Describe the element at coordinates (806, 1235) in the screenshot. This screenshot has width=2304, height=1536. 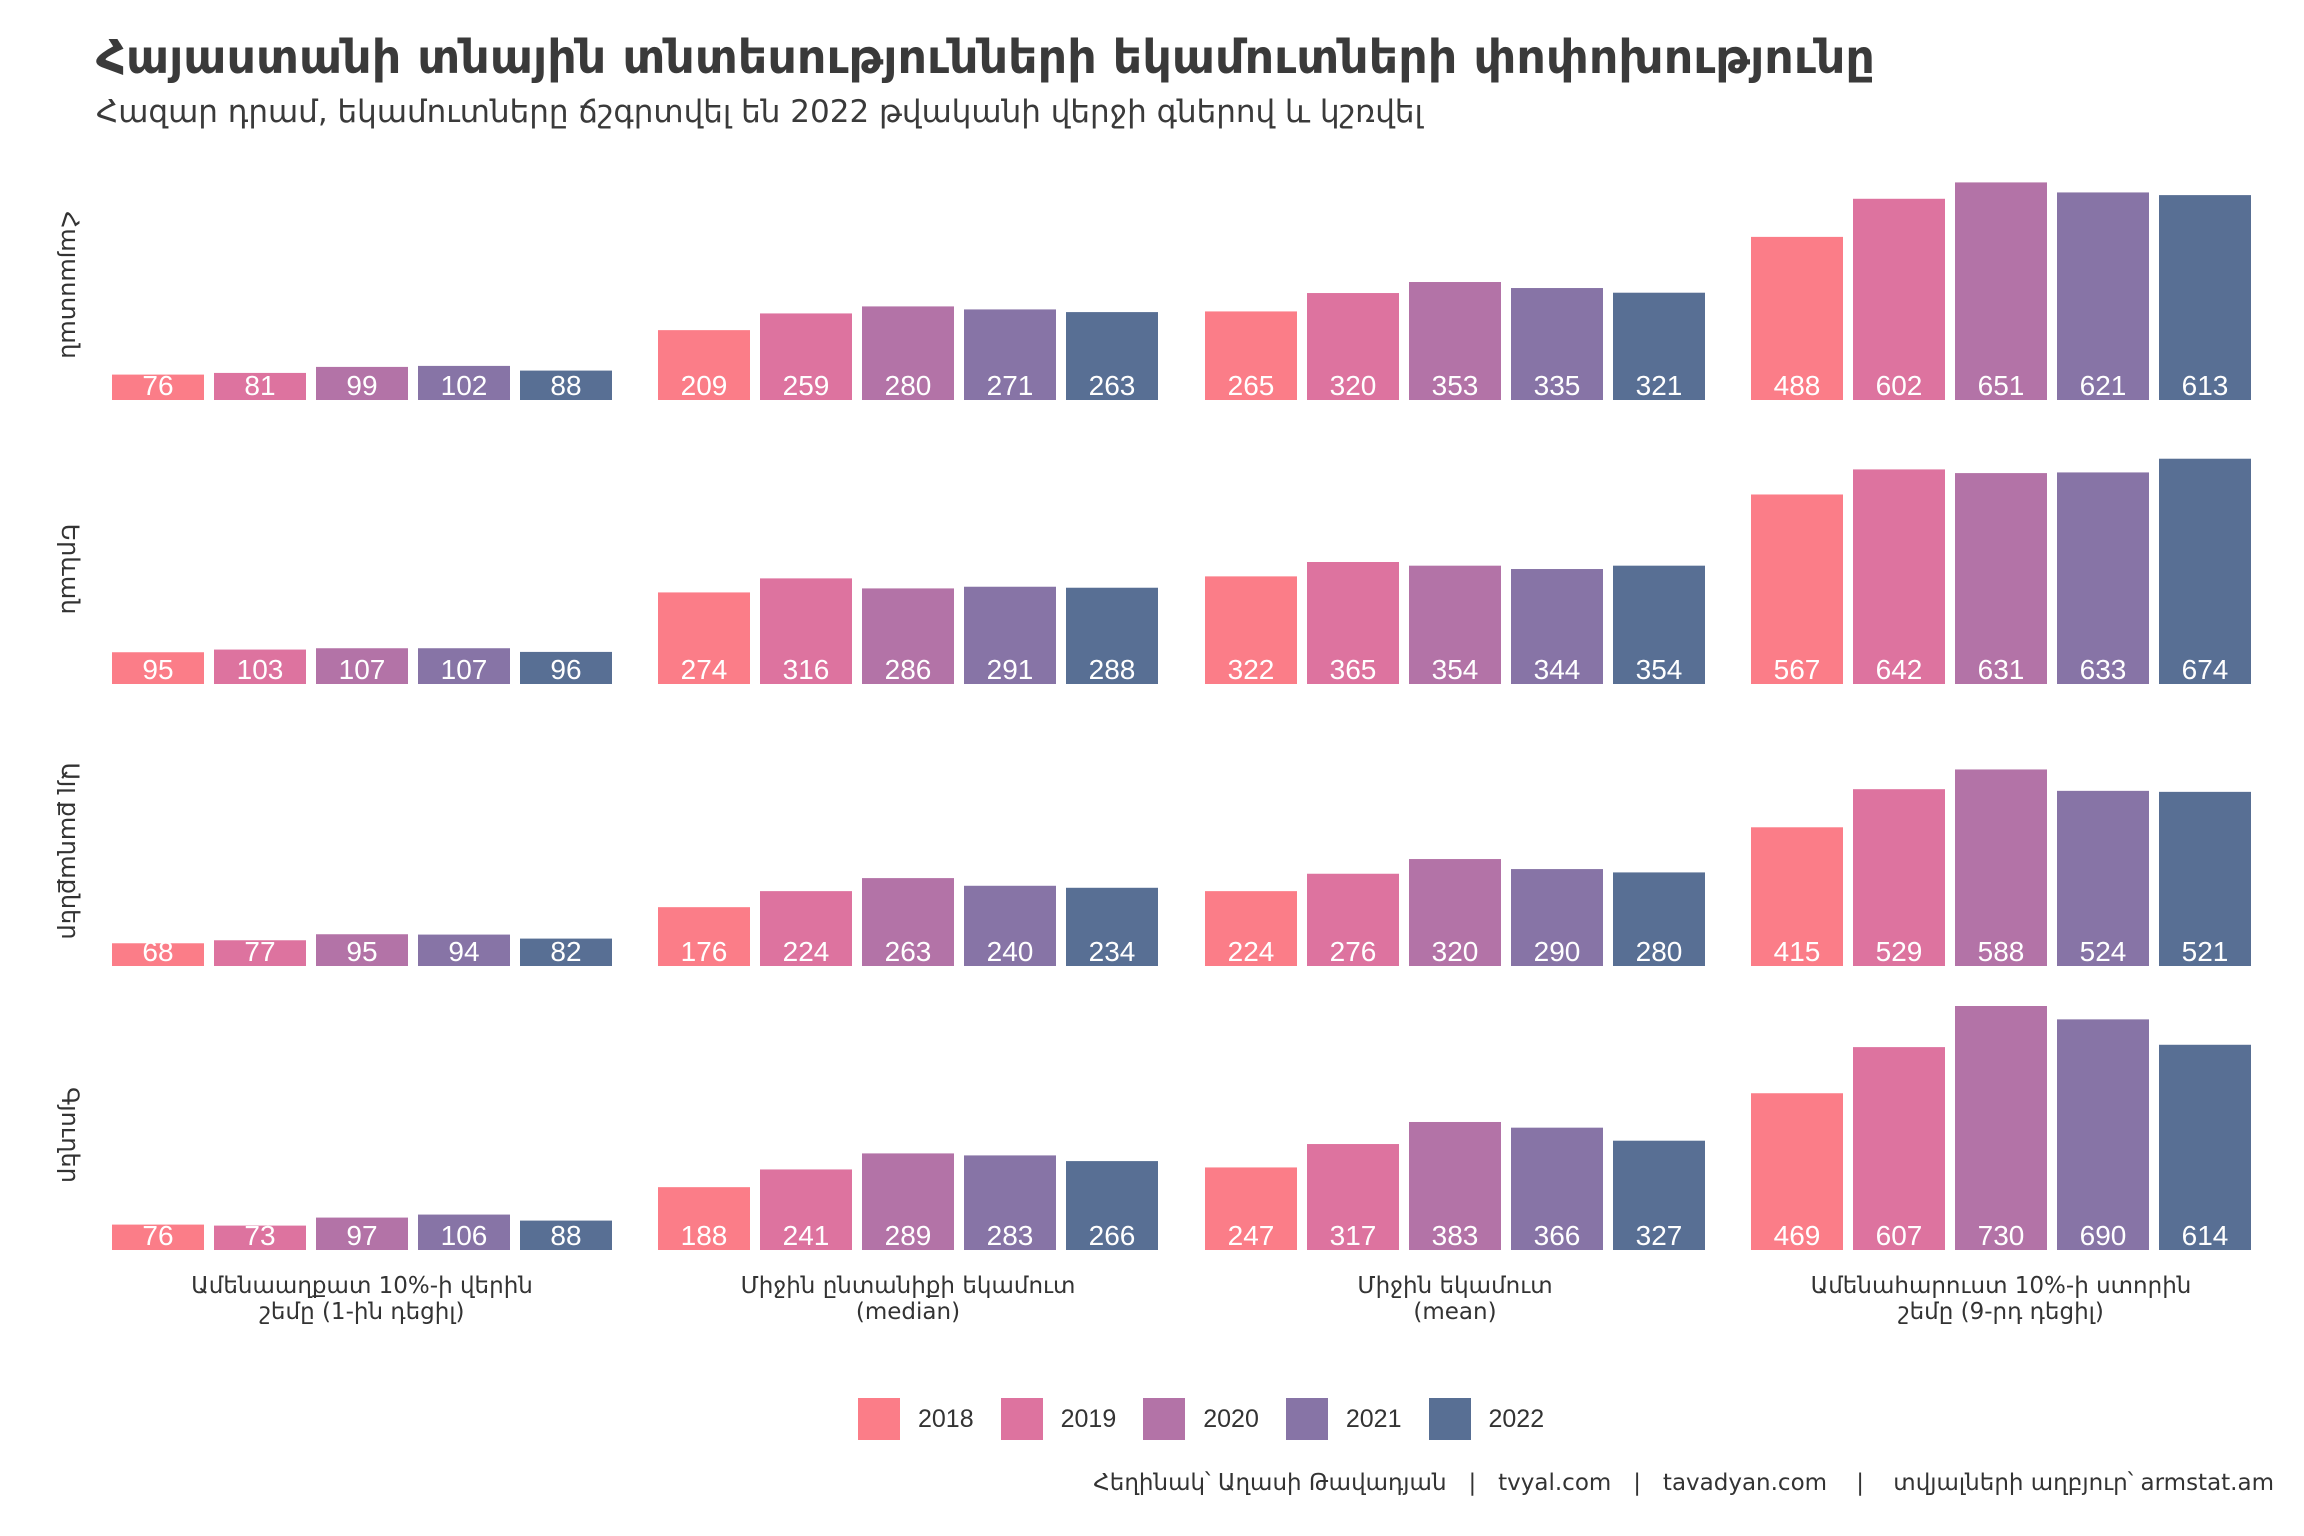
I see `bar-value-label: 241` at that location.